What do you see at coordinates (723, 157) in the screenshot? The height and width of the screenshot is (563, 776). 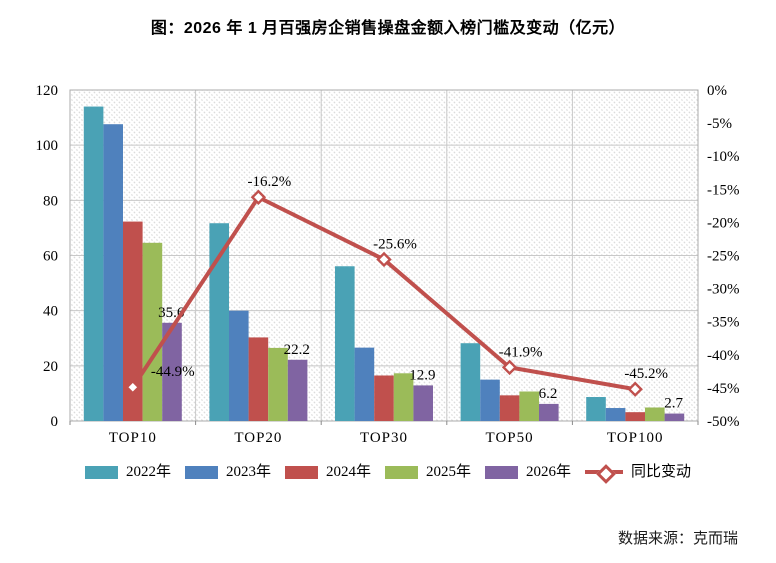 I see `right-axis-tick-label: -10%` at bounding box center [723, 157].